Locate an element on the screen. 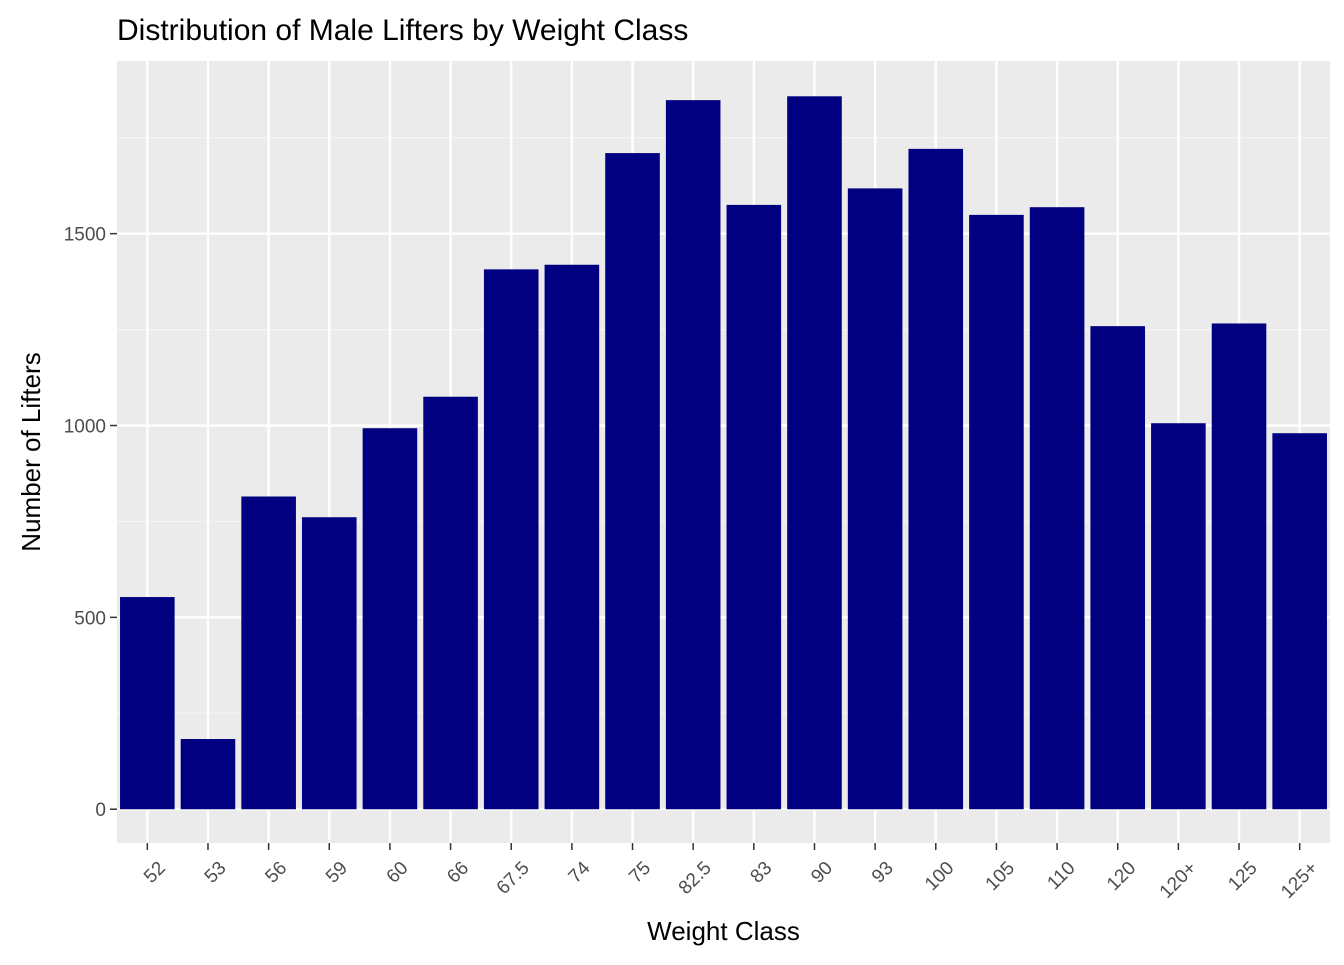 Image resolution: width=1344 pixels, height=965 pixels. x-tick-label: 60 is located at coordinates (398, 873).